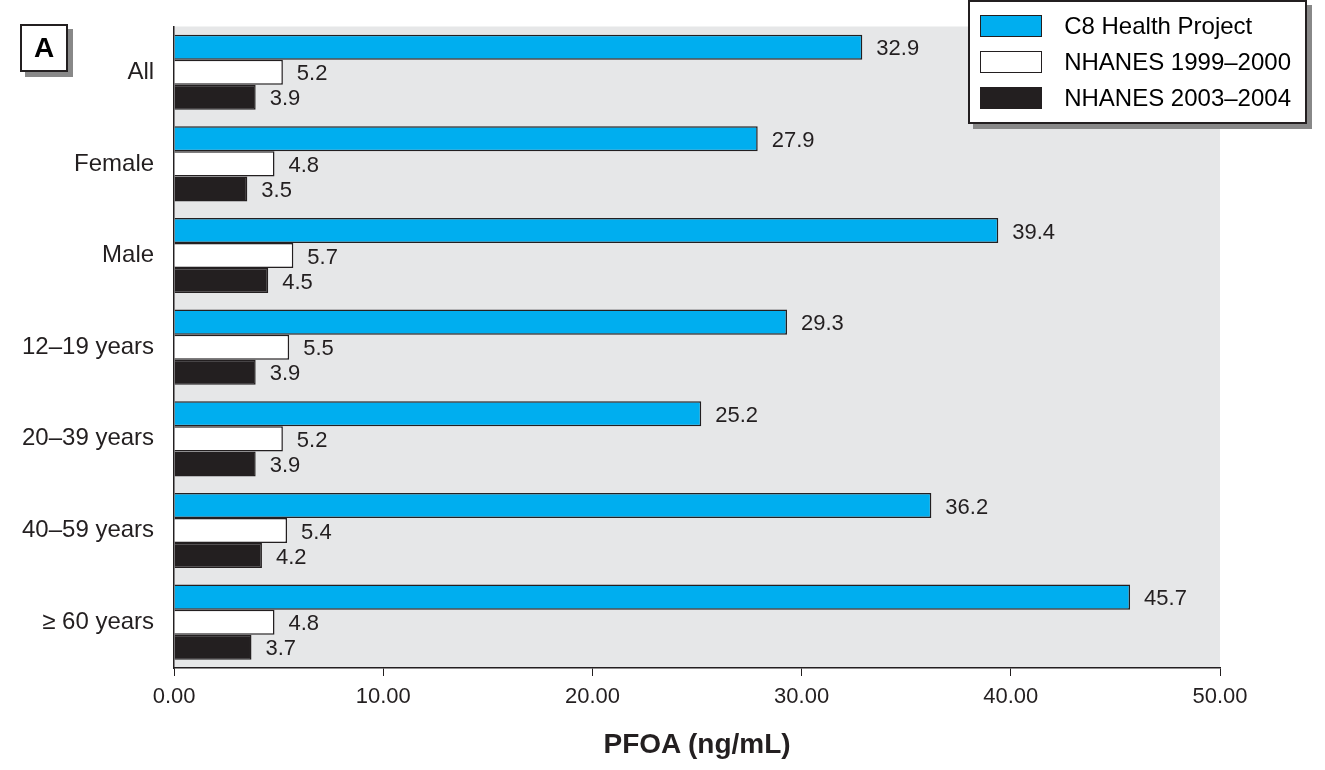 The width and height of the screenshot is (1325, 770). I want to click on text: A, so click(44, 48).